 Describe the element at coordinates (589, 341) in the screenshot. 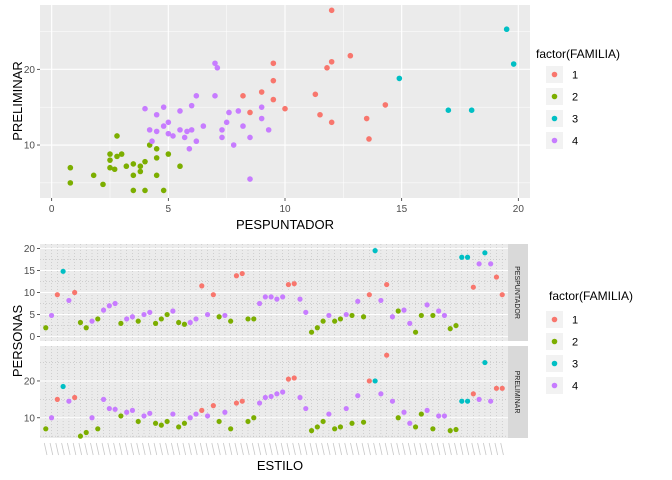

I see `bottom-legend: factor(FAMILIA) 1 2 3 4` at that location.